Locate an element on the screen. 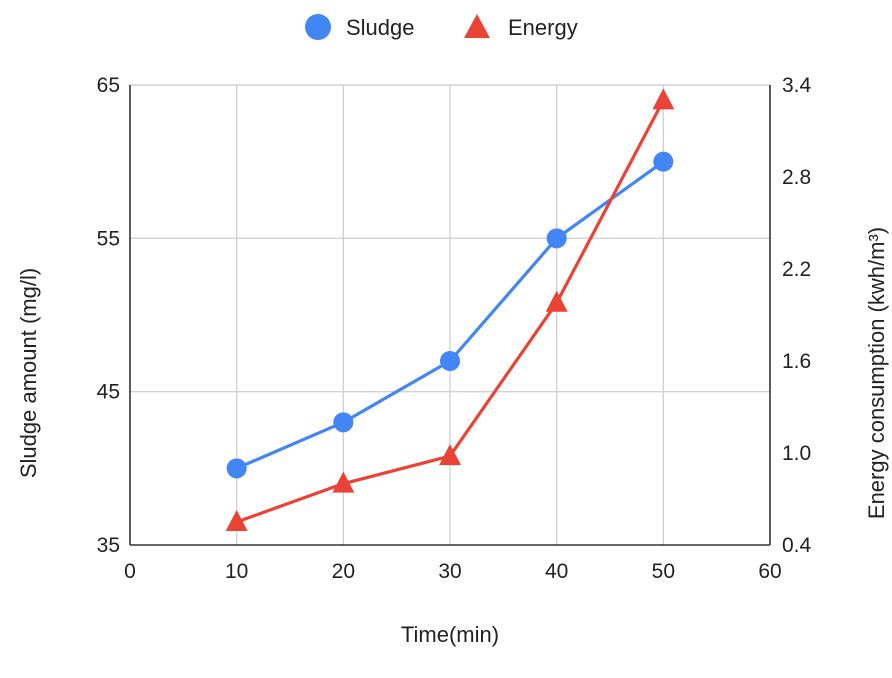 The width and height of the screenshot is (892, 678). y-right-tick-label: 2.2 is located at coordinates (796, 269).